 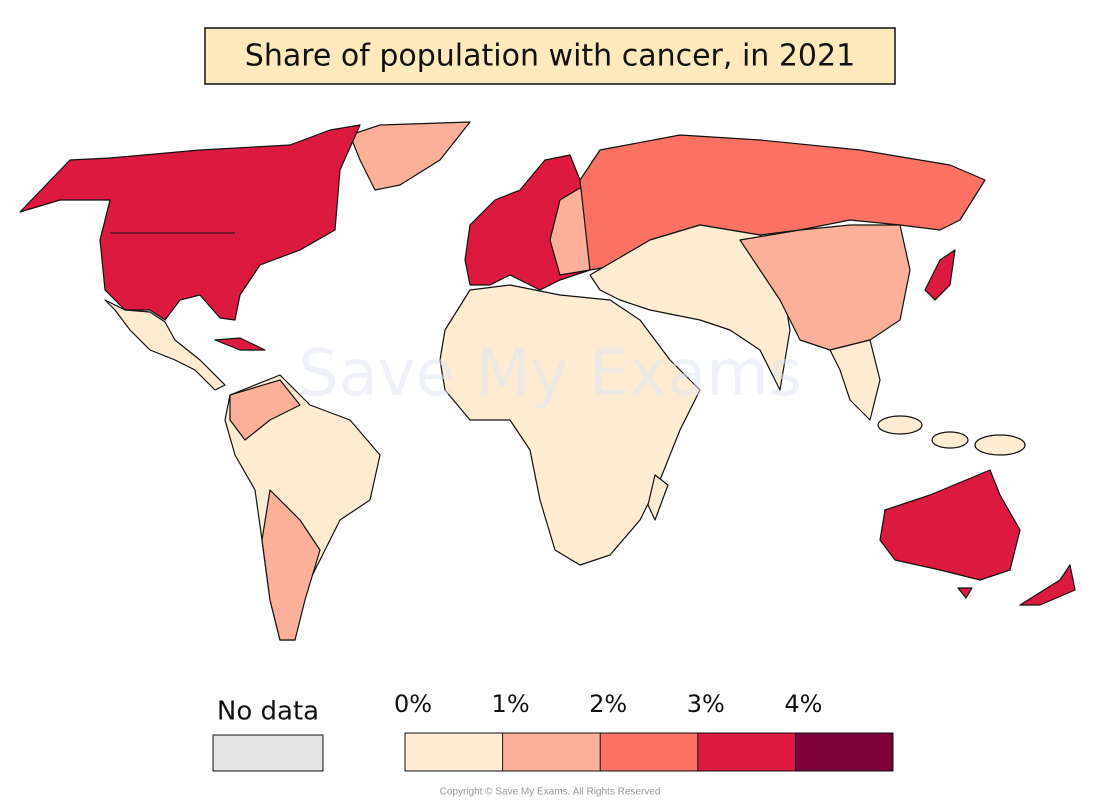 I want to click on title: Share of population with cancer, in 2021, so click(x=550, y=56).